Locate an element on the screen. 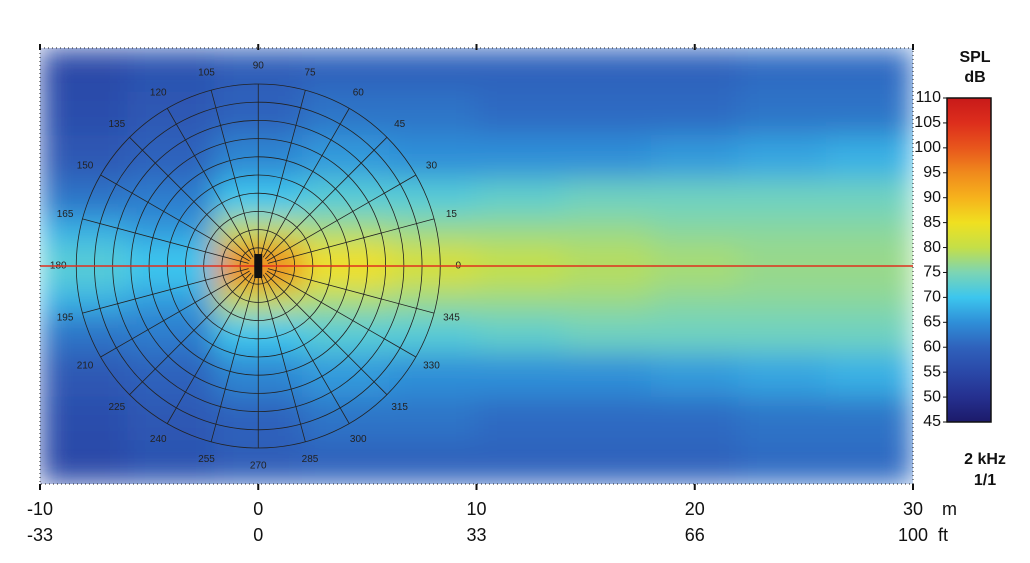 The height and width of the screenshot is (563, 1030). colorbar-tick-label: 75 is located at coordinates (932, 272).